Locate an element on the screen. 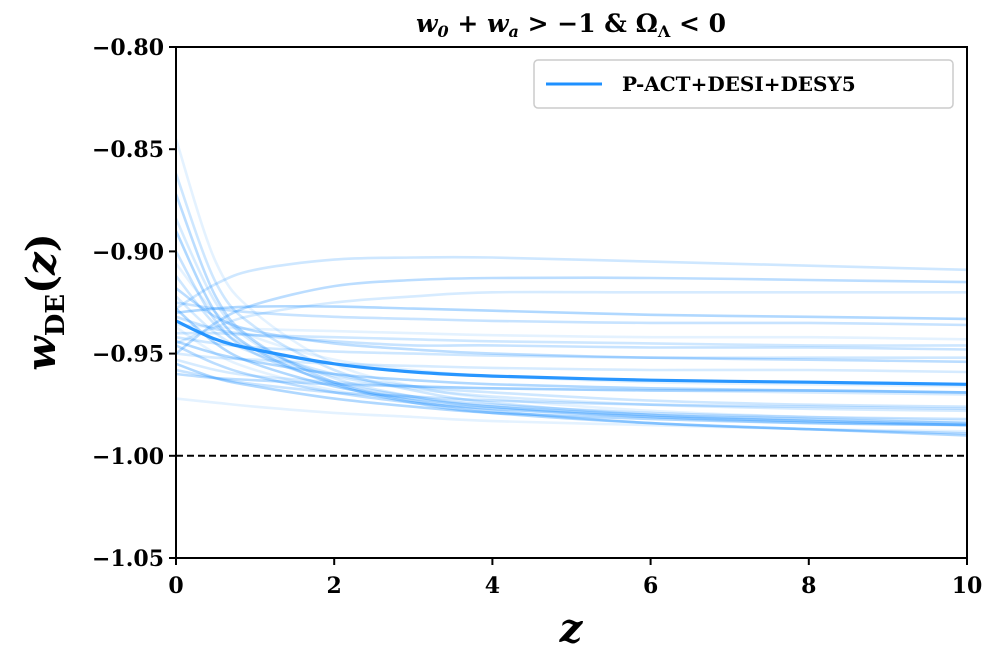  y-tick-label: −0.95 is located at coordinates (128, 355).